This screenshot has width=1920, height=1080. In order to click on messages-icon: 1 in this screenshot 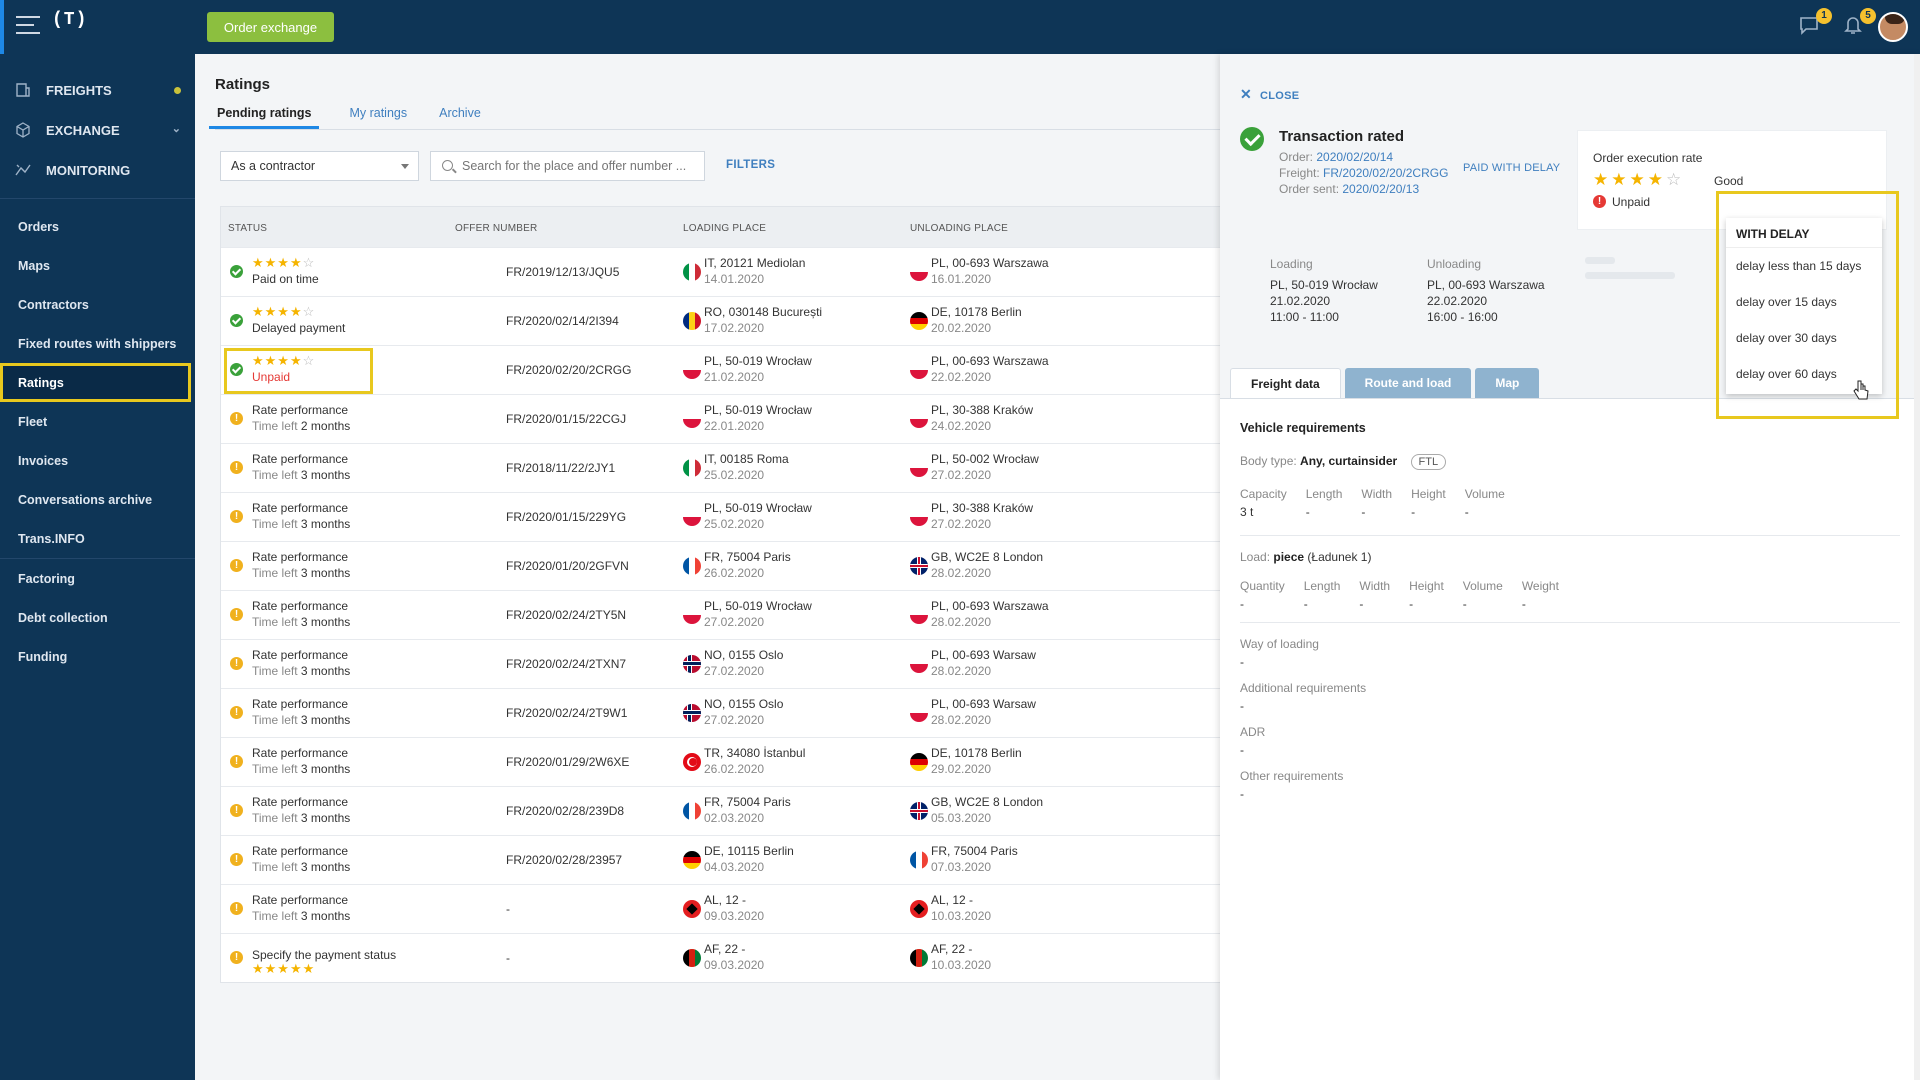, I will do `click(1815, 24)`.